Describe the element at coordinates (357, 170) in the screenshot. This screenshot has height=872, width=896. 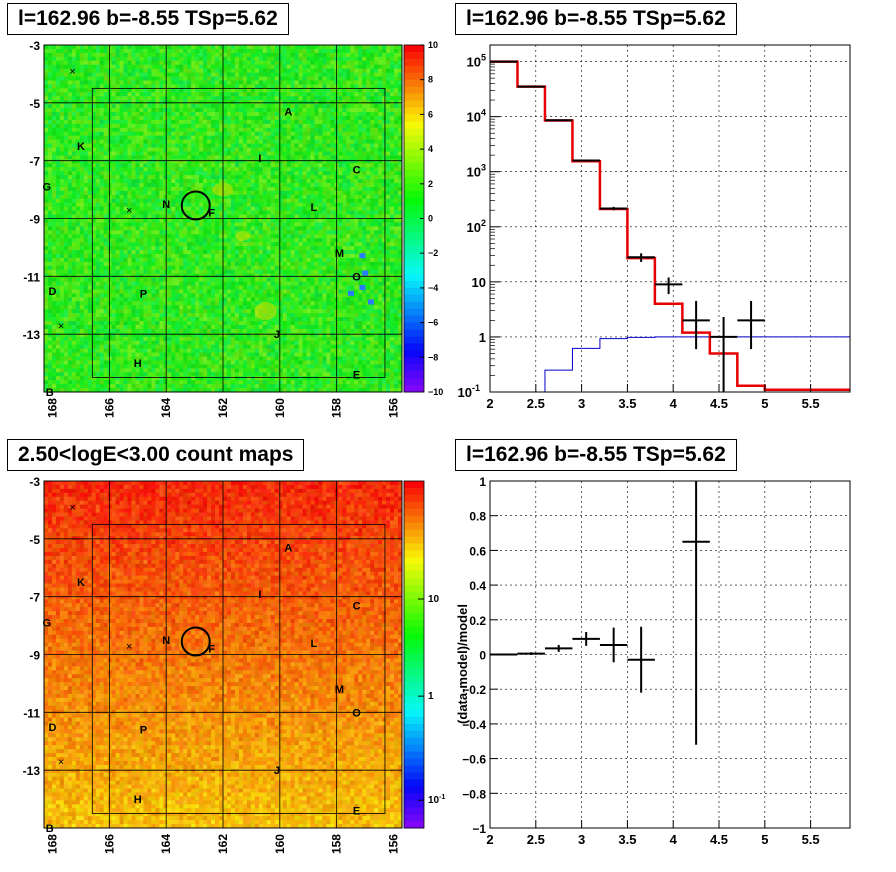
I see `tl-source-label: C` at that location.